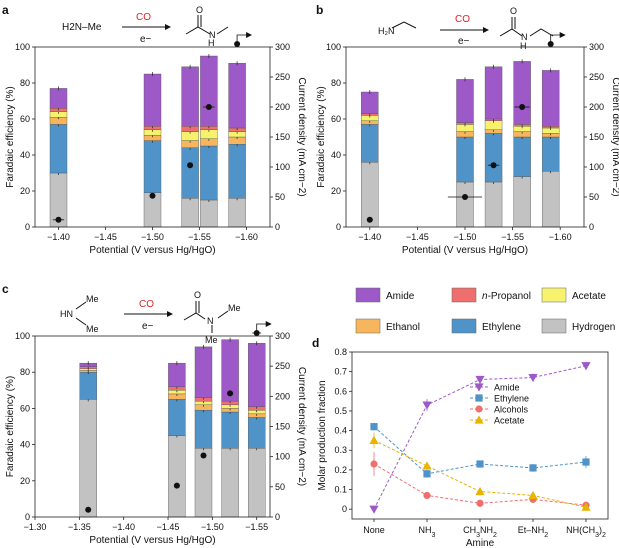  What do you see at coordinates (282, 427) in the screenshot?
I see `y2tick-label-c-150: 150` at bounding box center [282, 427].